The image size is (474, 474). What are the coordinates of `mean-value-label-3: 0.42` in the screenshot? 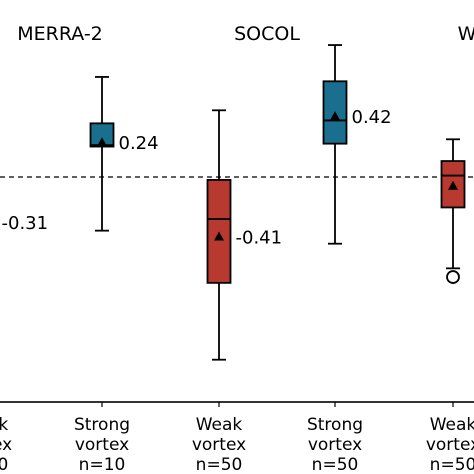 It's located at (372, 117).